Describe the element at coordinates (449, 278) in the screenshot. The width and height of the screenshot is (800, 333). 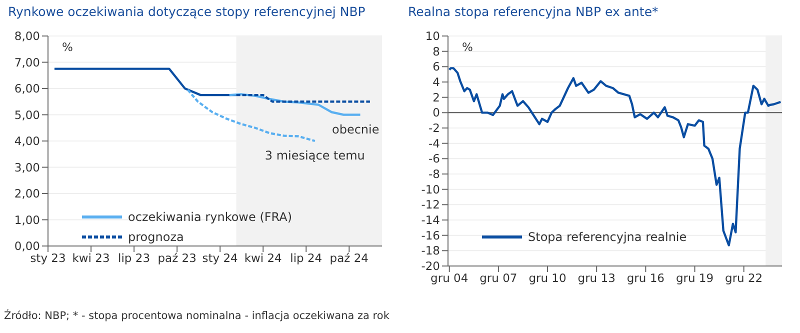
I see `x-tick-label: gru 04` at that location.